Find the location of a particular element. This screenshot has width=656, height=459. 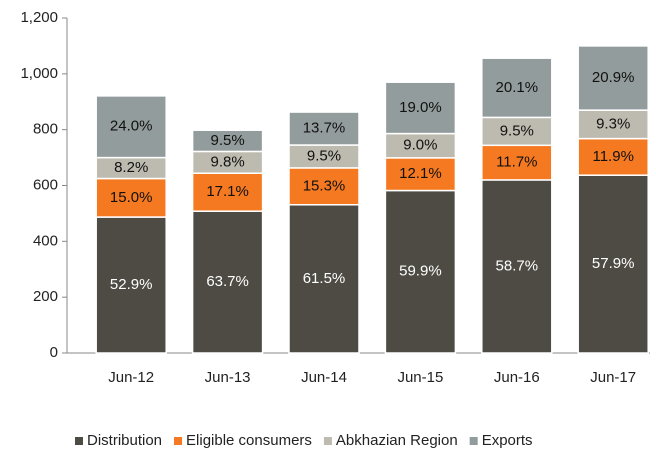

x-tick-label: Jun-12 is located at coordinates (131, 377).